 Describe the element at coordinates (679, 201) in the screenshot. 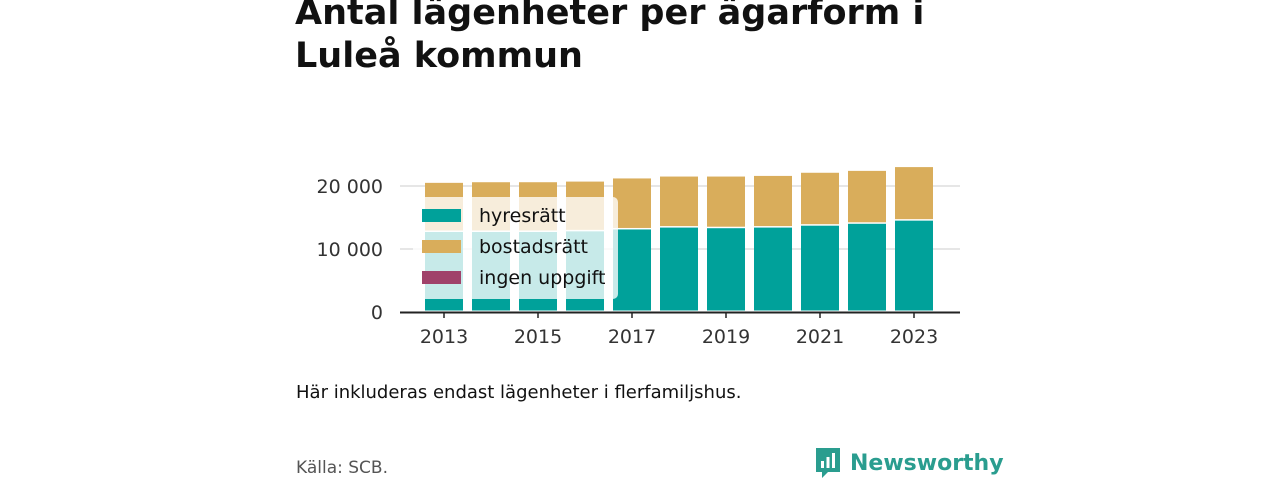

I see `bar-segment-bostadsrätt-2018` at that location.